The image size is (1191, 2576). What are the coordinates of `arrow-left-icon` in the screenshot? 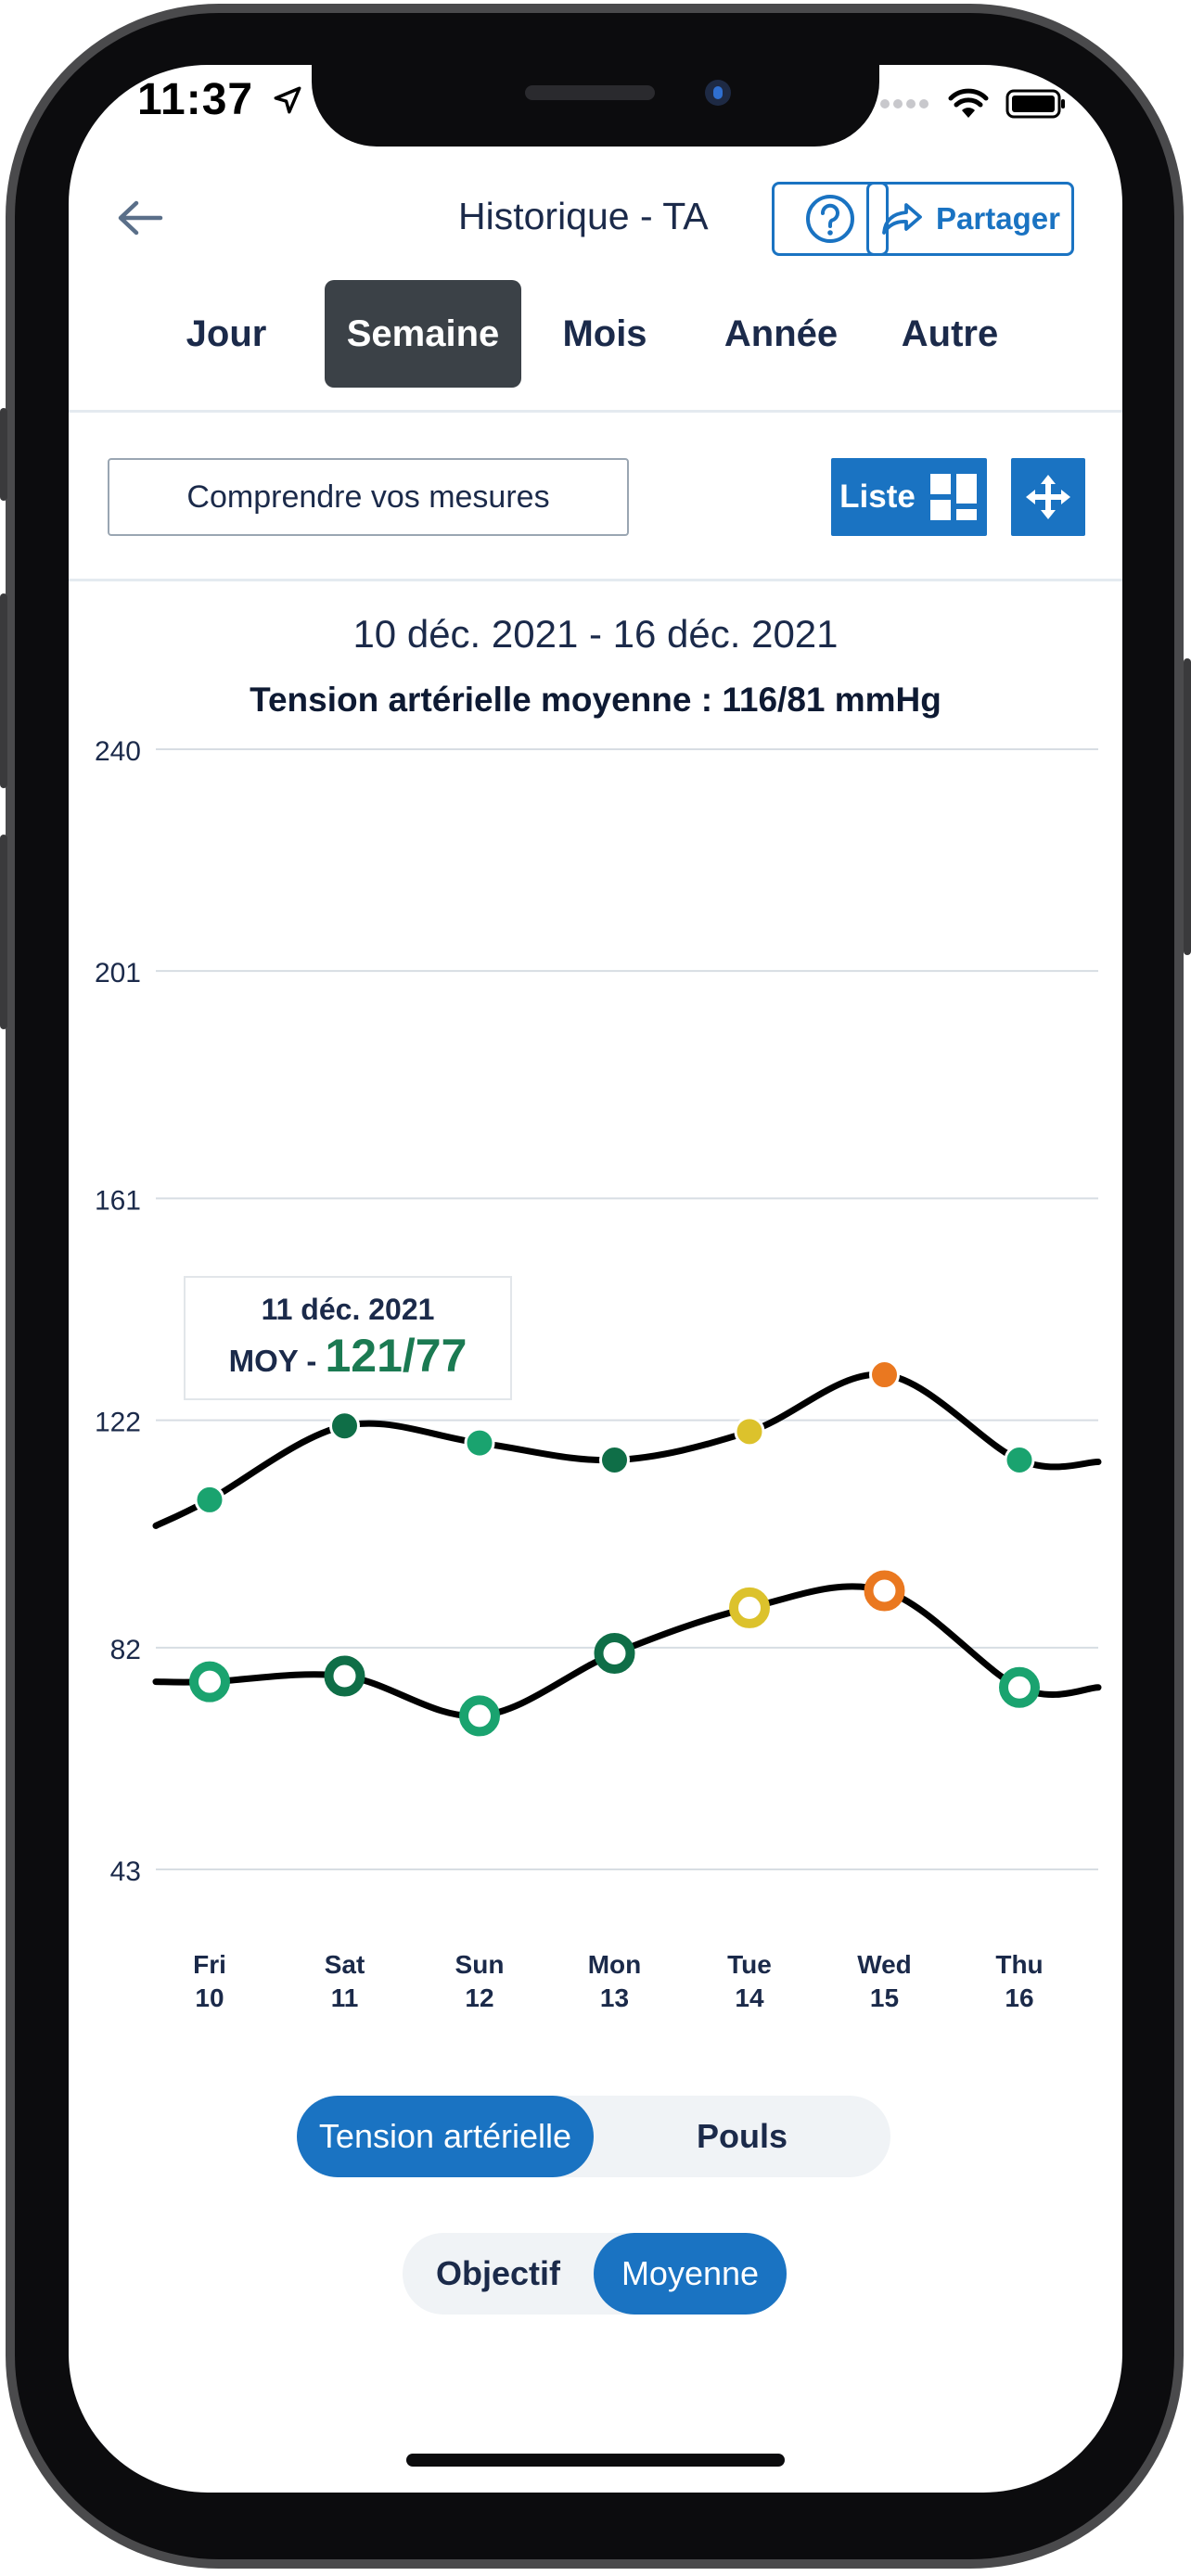 It's located at (140, 218).